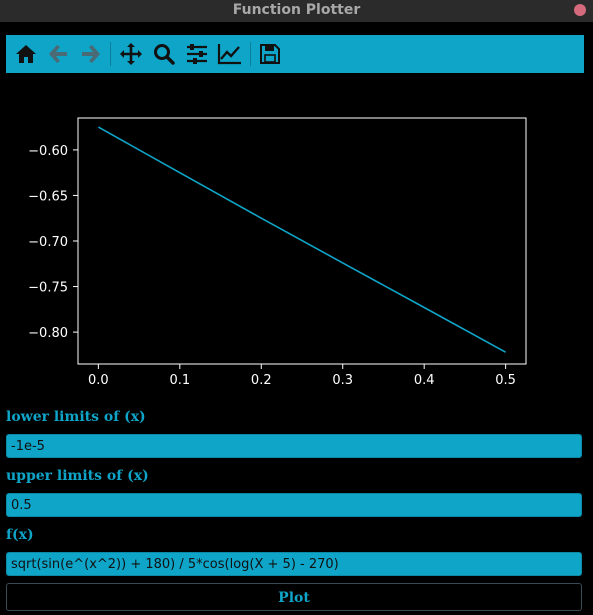  What do you see at coordinates (20, 535) in the screenshot?
I see `function-label: f(x)` at bounding box center [20, 535].